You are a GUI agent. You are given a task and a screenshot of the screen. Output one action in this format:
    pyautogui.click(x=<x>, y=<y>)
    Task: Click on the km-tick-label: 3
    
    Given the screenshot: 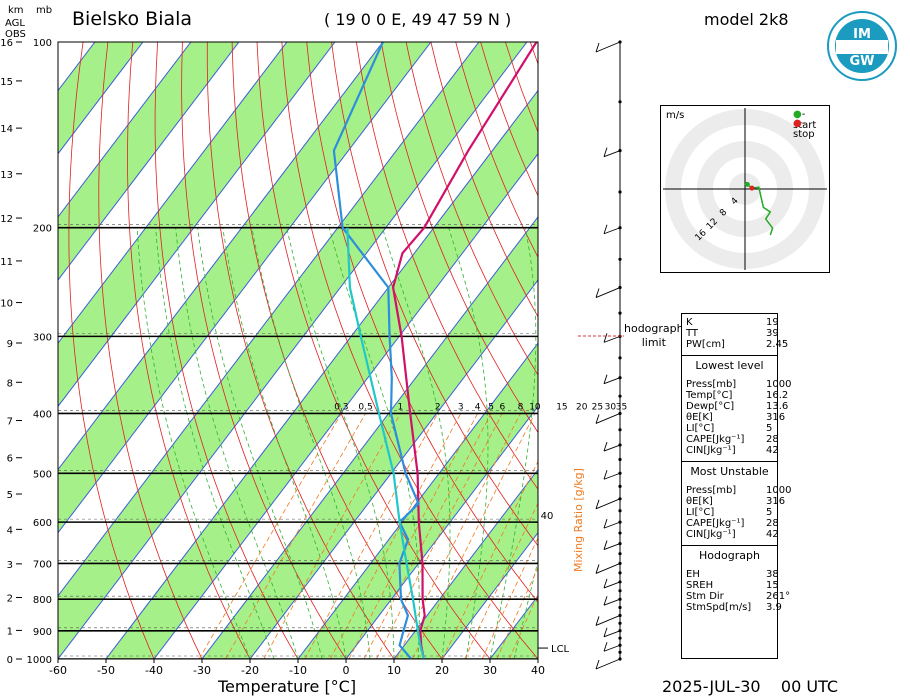 What is the action you would take?
    pyautogui.click(x=10, y=565)
    